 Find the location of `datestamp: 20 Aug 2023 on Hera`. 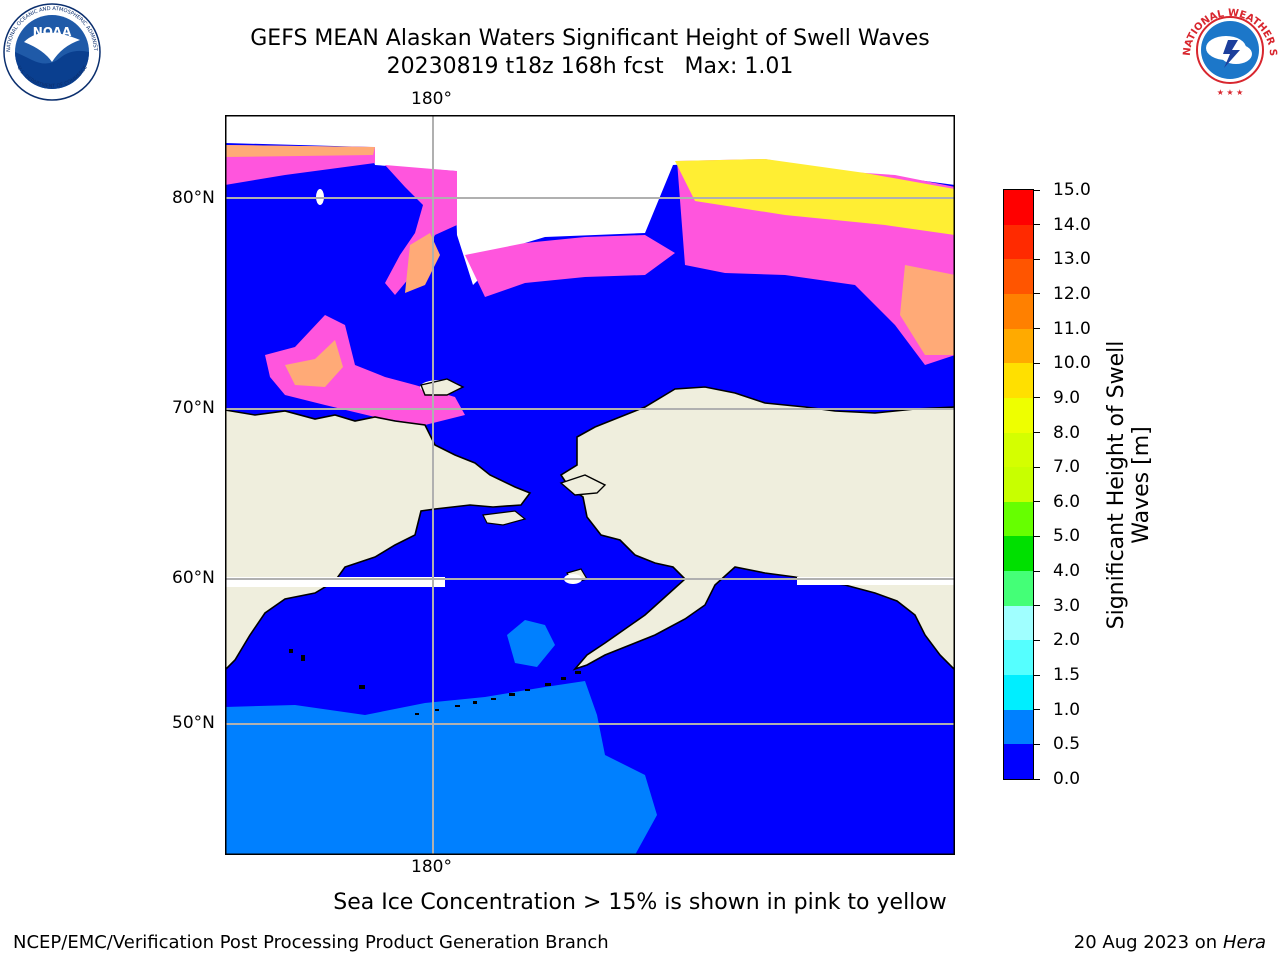

datestamp: 20 Aug 2023 on Hera is located at coordinates (1170, 942).